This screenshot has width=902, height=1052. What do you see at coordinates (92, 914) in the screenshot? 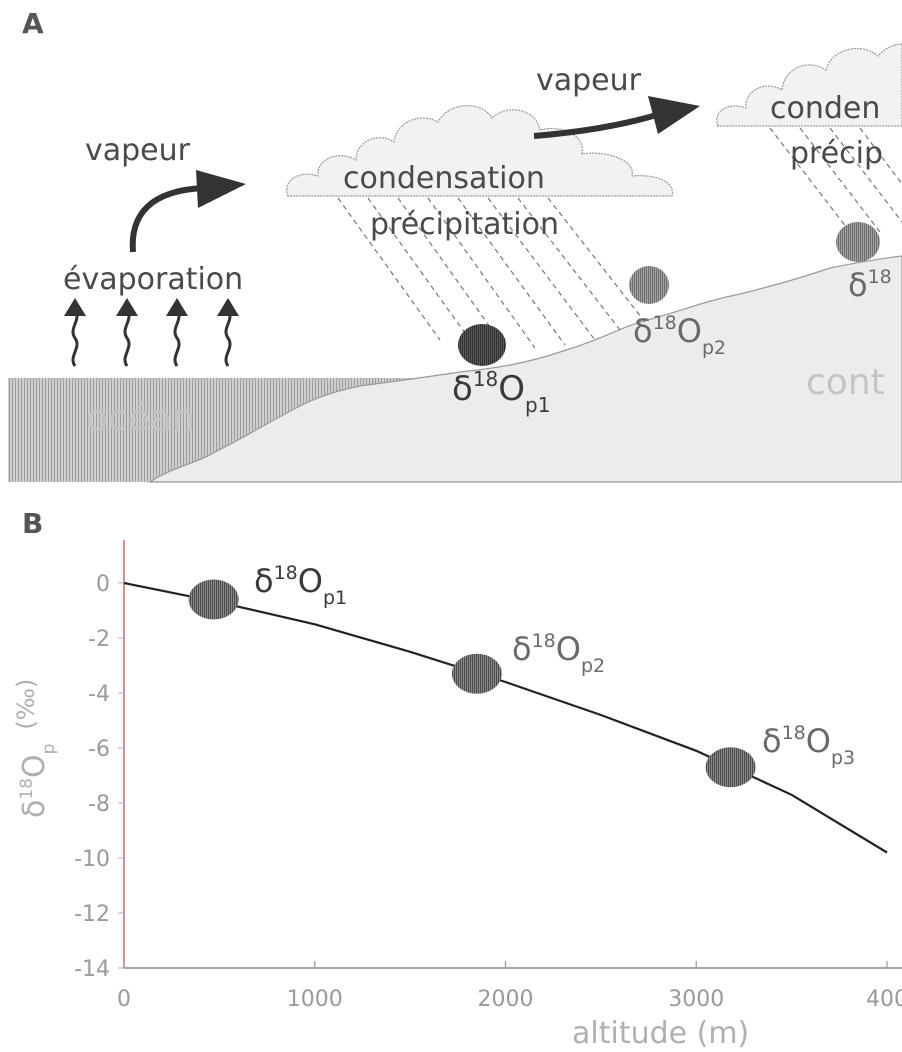
I see `y-tick-label: -12` at bounding box center [92, 914].